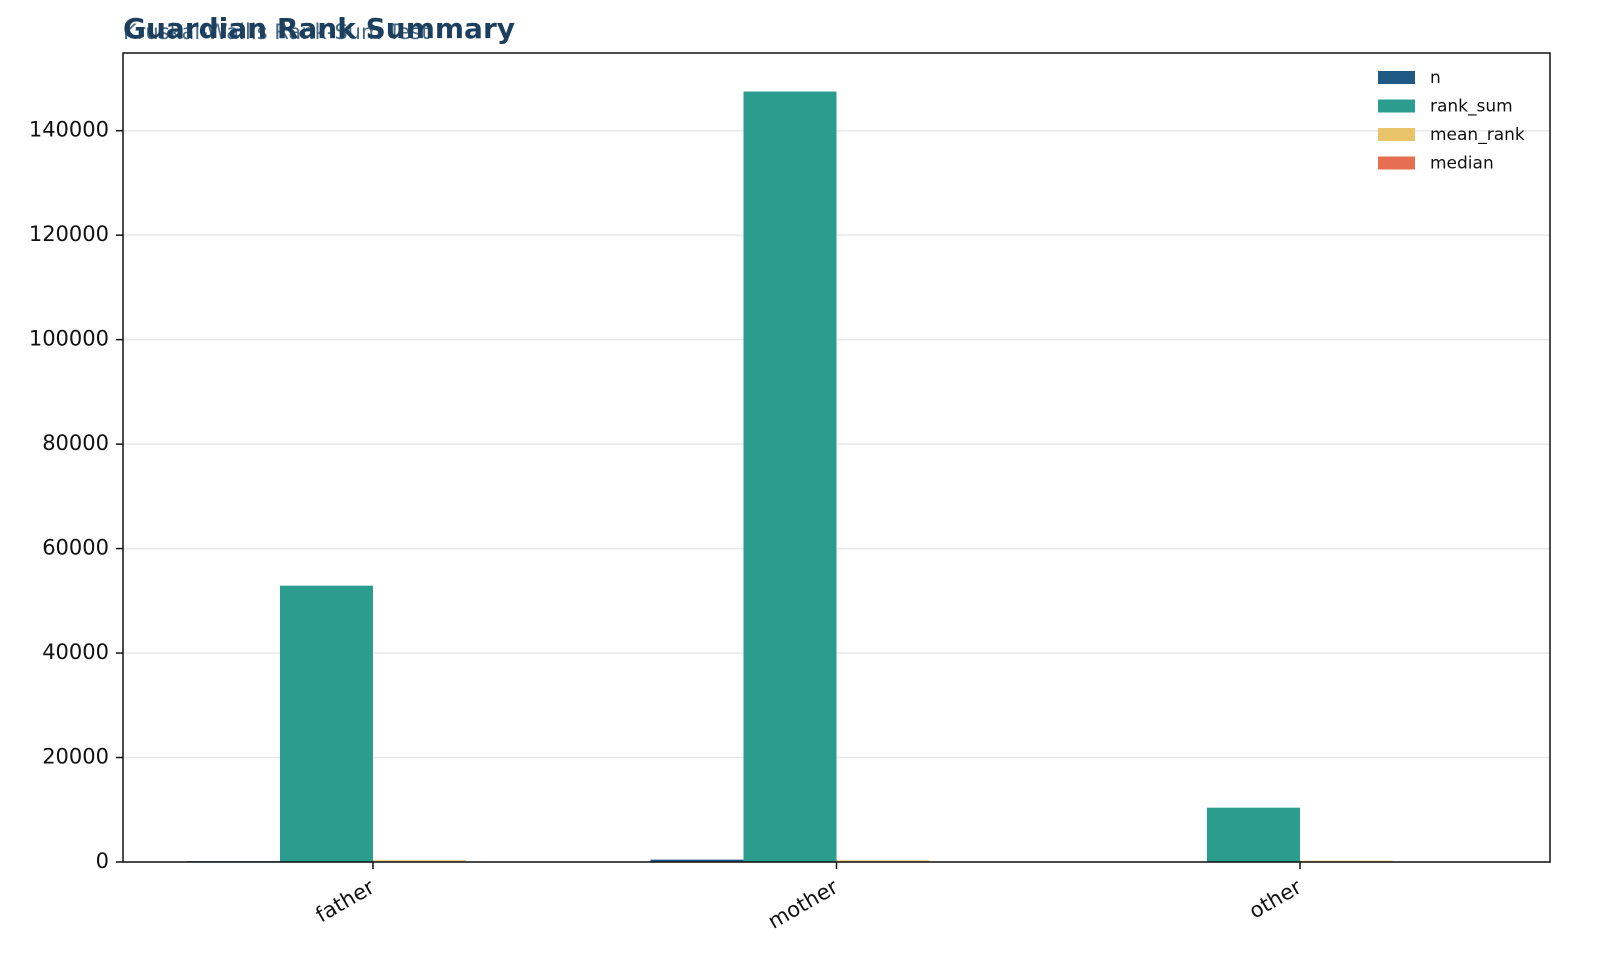 The width and height of the screenshot is (1600, 978). Describe the element at coordinates (75, 757) in the screenshot. I see `y-tick-label: 20000` at that location.